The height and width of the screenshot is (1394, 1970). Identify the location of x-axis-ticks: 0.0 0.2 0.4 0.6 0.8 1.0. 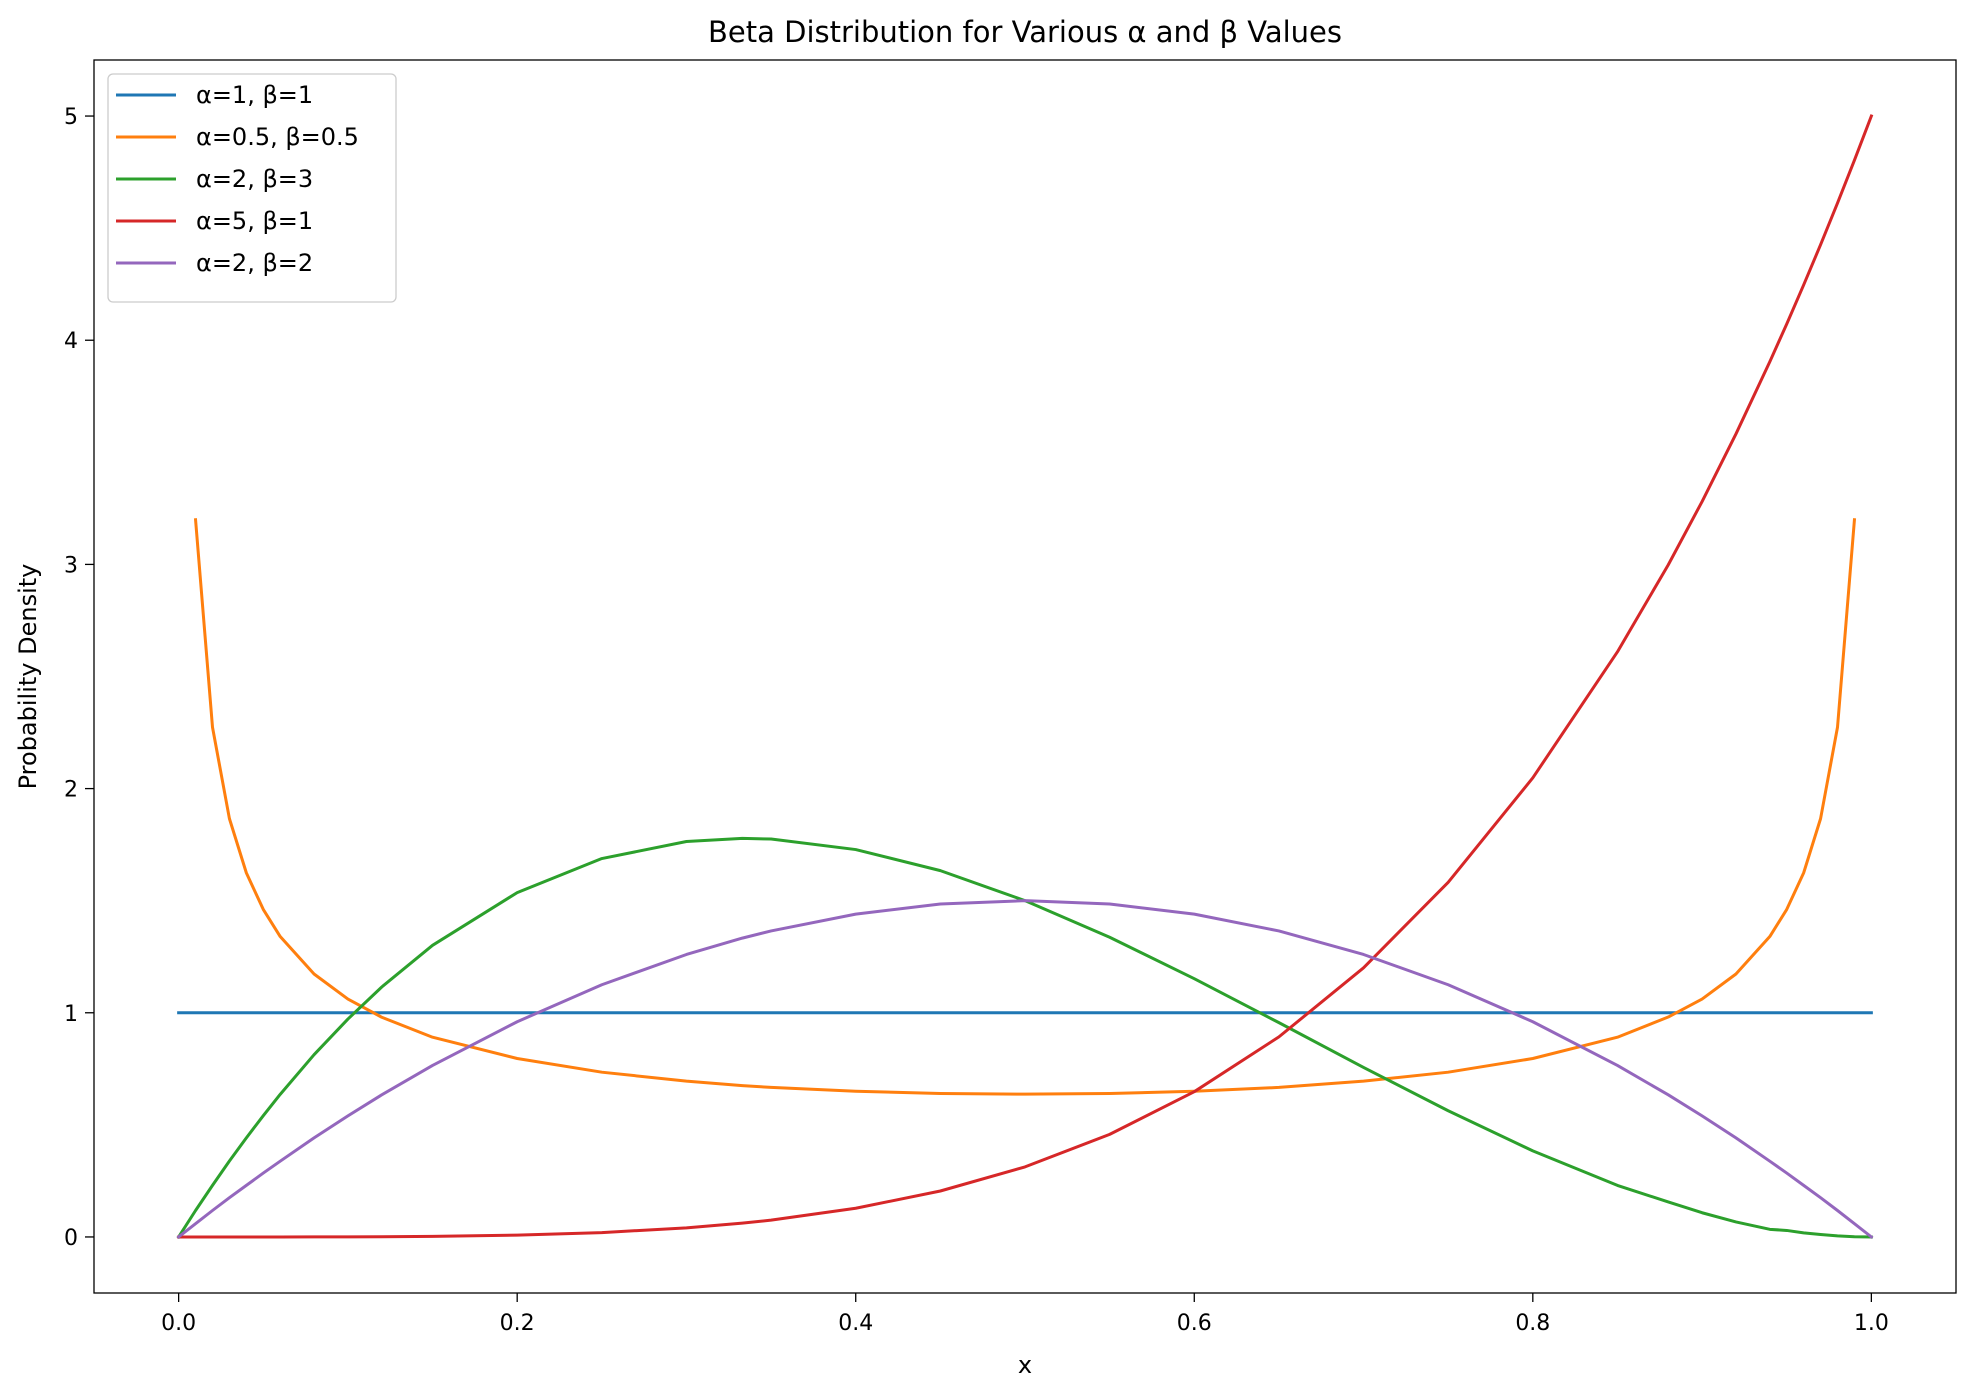
(1025, 1314).